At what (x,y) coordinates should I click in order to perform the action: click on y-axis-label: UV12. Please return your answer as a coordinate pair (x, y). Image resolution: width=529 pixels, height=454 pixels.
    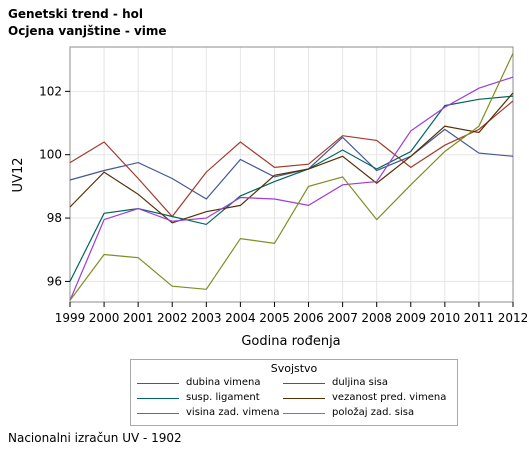
    Looking at the image, I should click on (18, 175).